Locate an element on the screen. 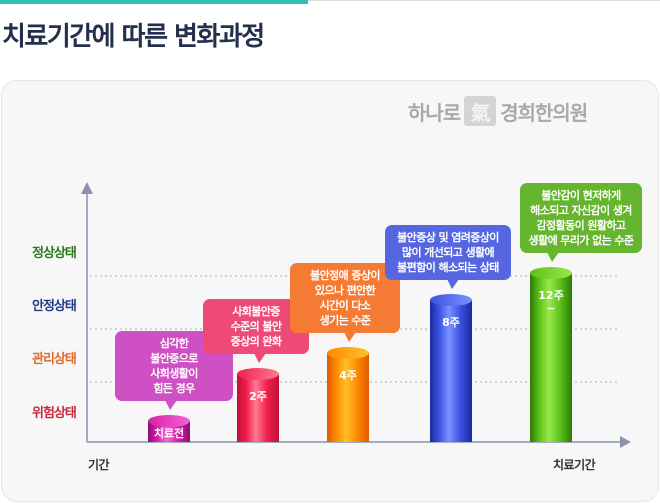 The height and width of the screenshot is (503, 660). bar-label: 8주 is located at coordinates (451, 322).